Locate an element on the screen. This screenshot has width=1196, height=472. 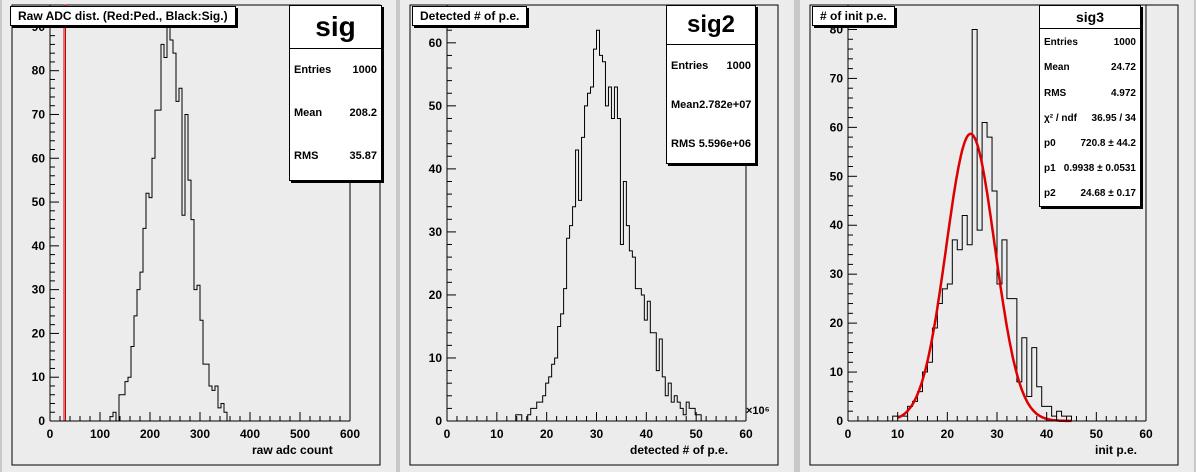
stats-name: sig2 is located at coordinates (711, 25).